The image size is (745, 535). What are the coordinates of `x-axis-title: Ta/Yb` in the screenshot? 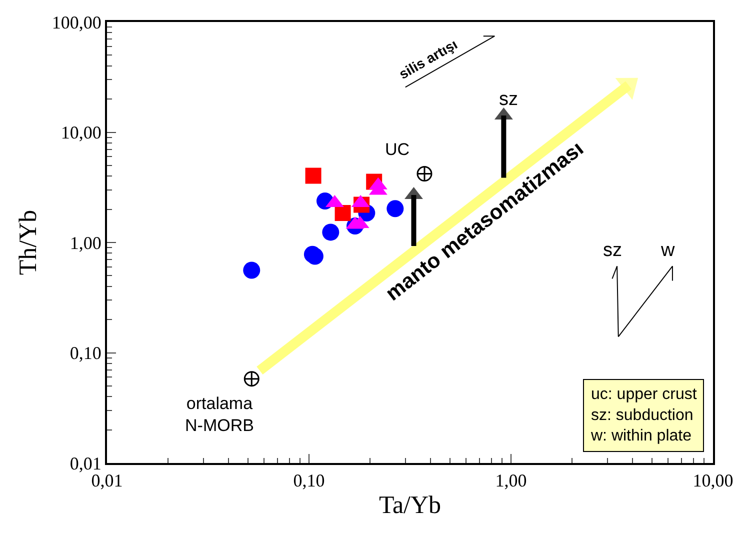 It's located at (410, 506).